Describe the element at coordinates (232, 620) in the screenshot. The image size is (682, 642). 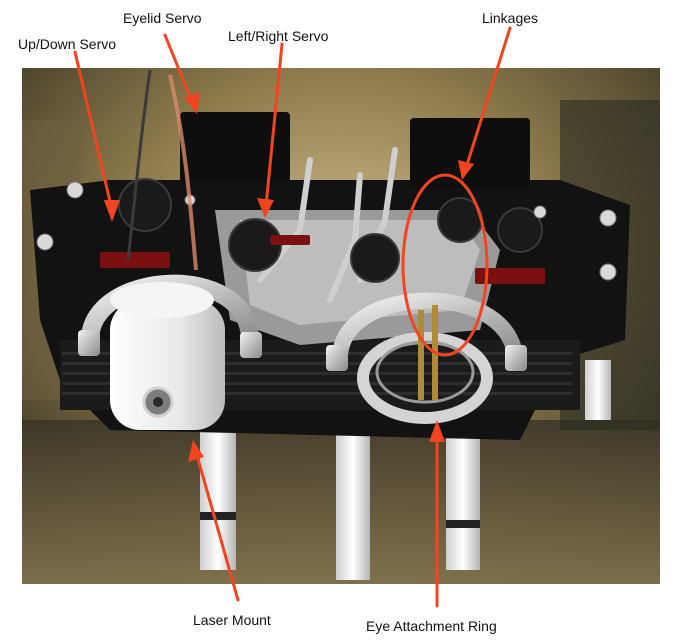
I see `label-laser-mount: Laser Mount` at that location.